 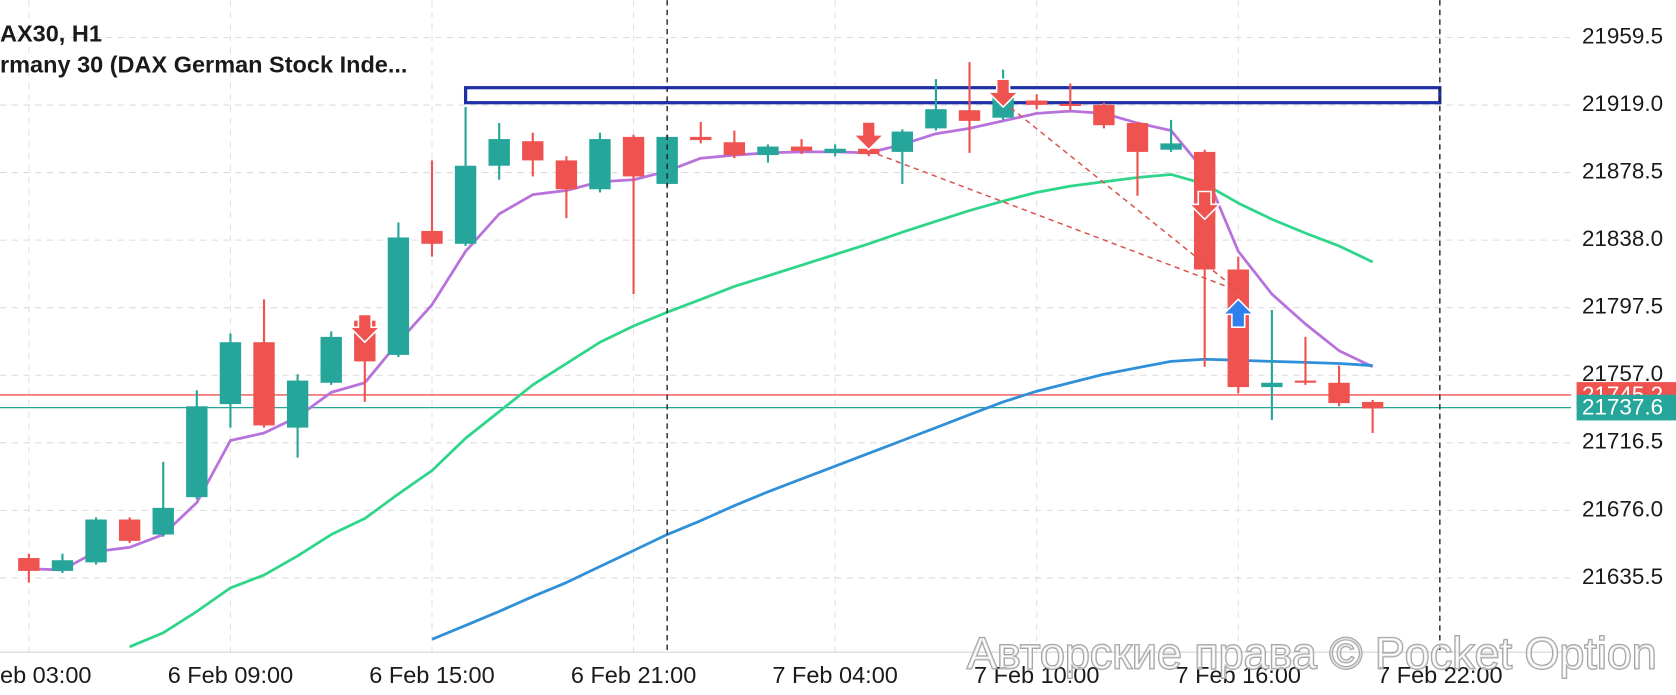 What do you see at coordinates (45, 675) in the screenshot?
I see `x-tick-label: eb 03:00` at bounding box center [45, 675].